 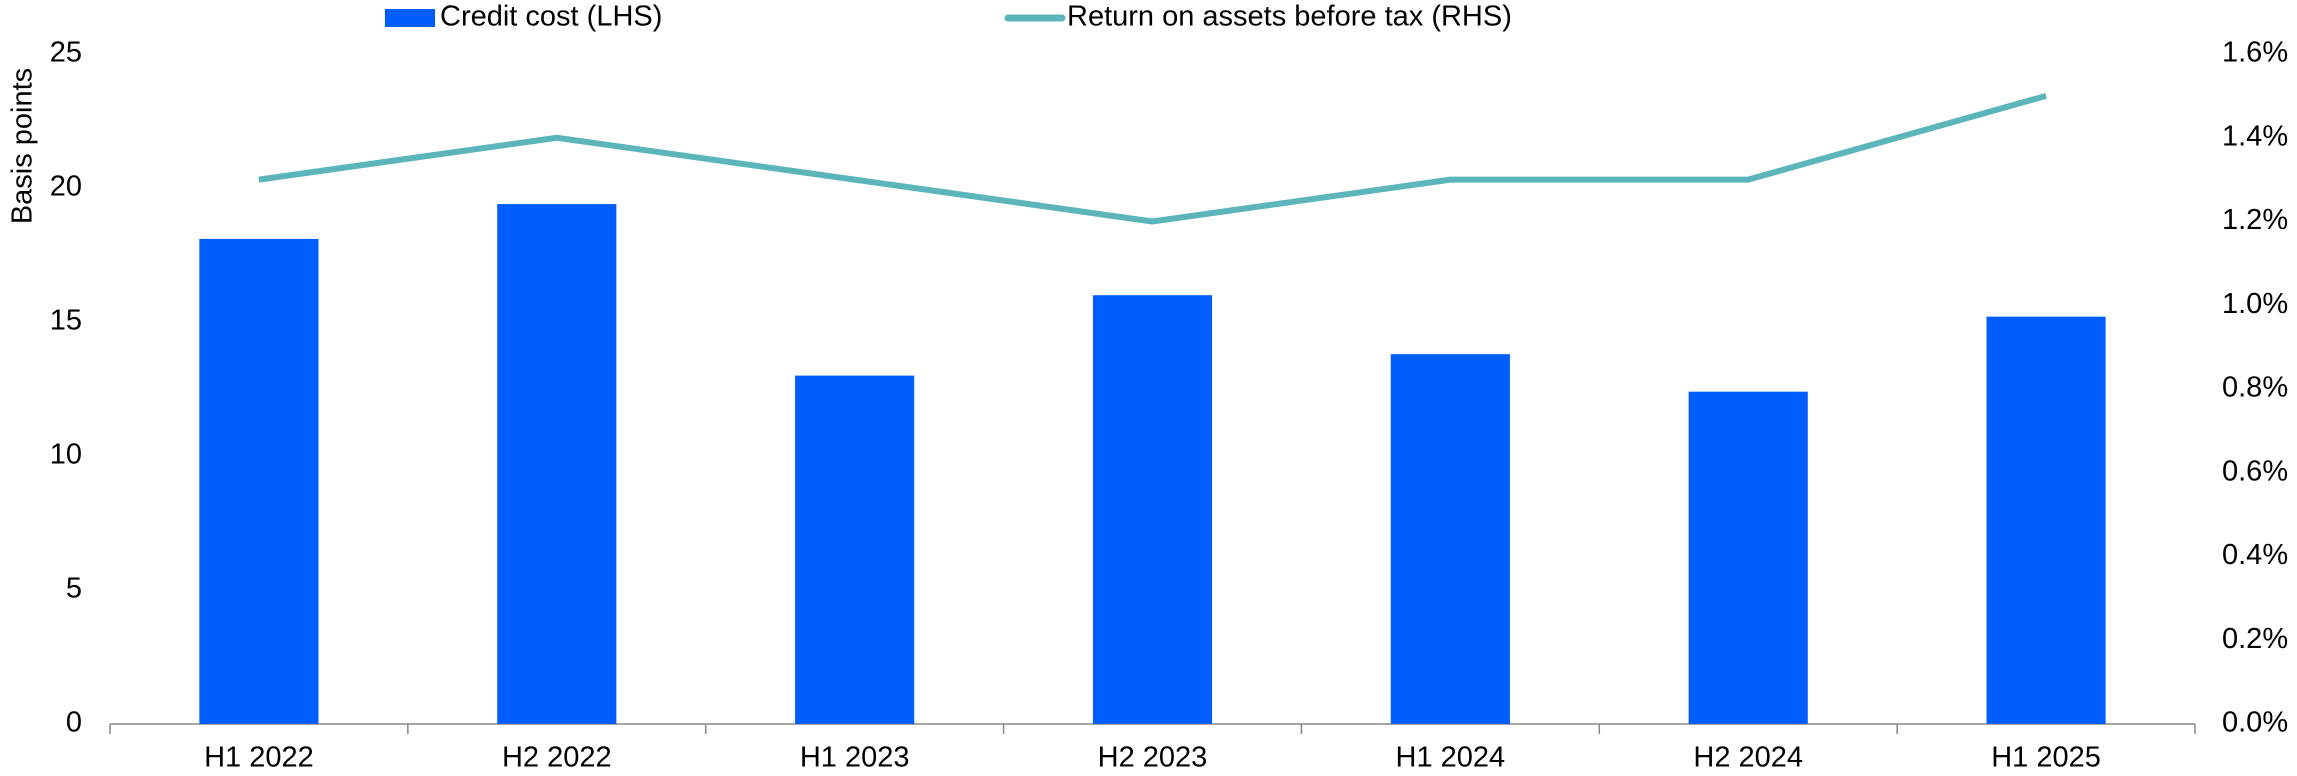 I want to click on line, so click(x=1152, y=158).